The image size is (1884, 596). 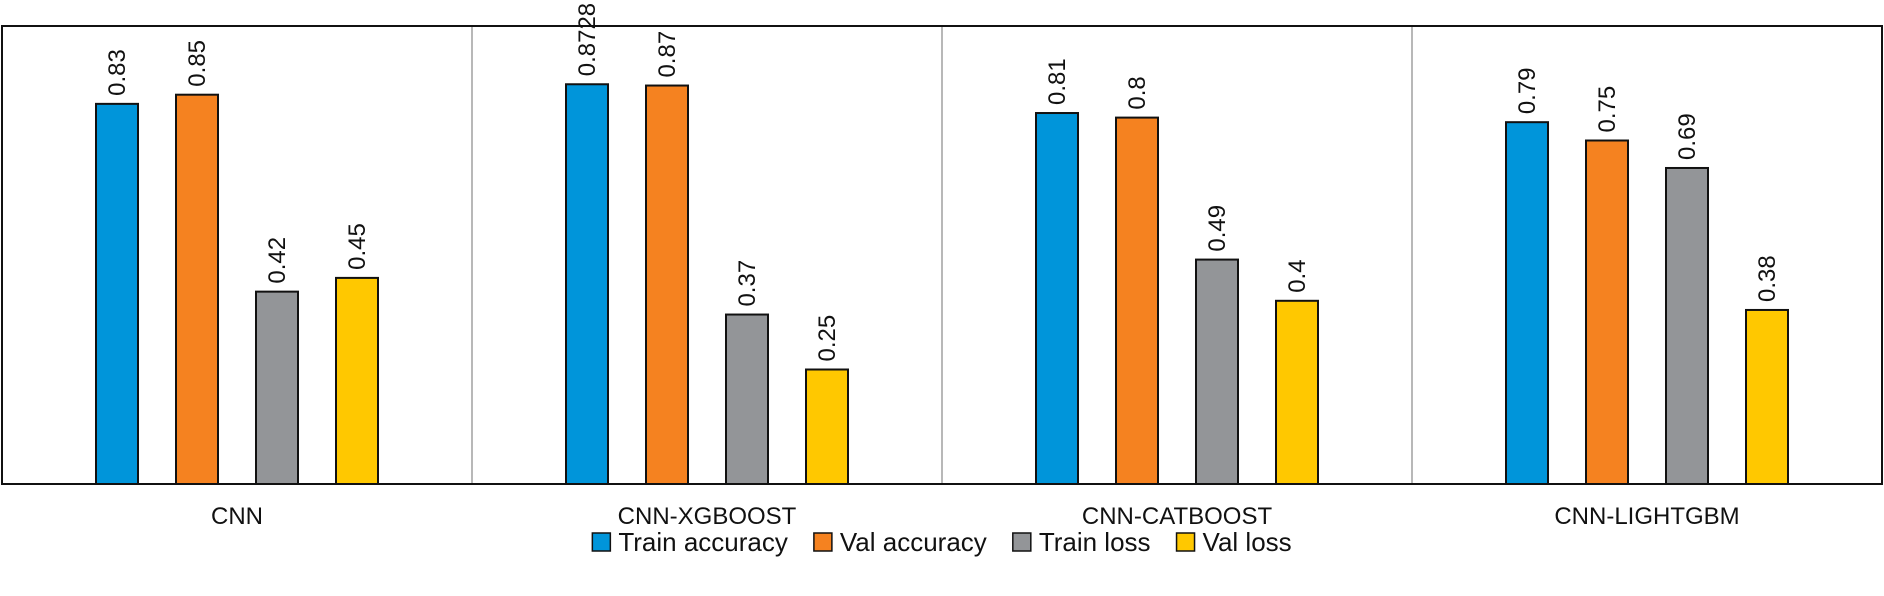 I want to click on bar-val-accuracy-cnn, so click(x=197, y=289).